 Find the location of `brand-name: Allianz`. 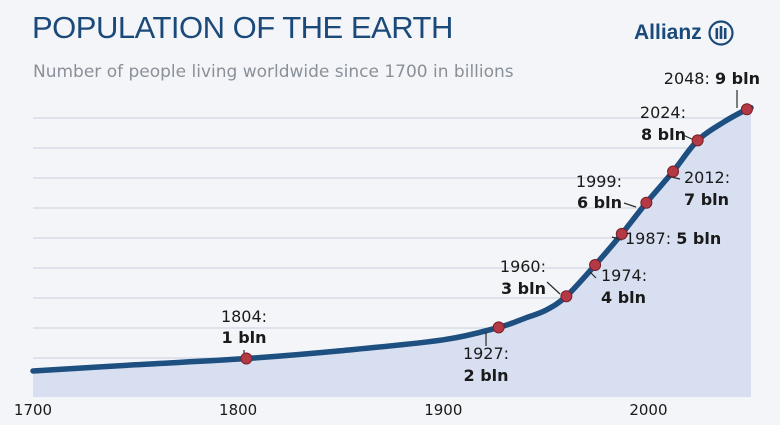

brand-name: Allianz is located at coordinates (668, 32).